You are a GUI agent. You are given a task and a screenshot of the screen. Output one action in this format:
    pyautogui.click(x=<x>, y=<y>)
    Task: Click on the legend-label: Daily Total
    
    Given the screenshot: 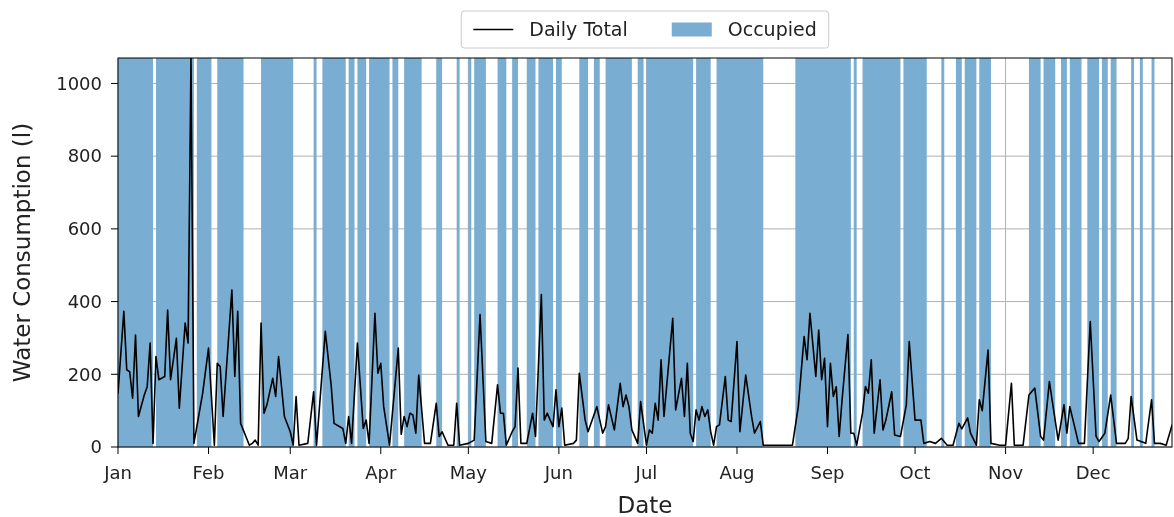 What is the action you would take?
    pyautogui.click(x=578, y=29)
    